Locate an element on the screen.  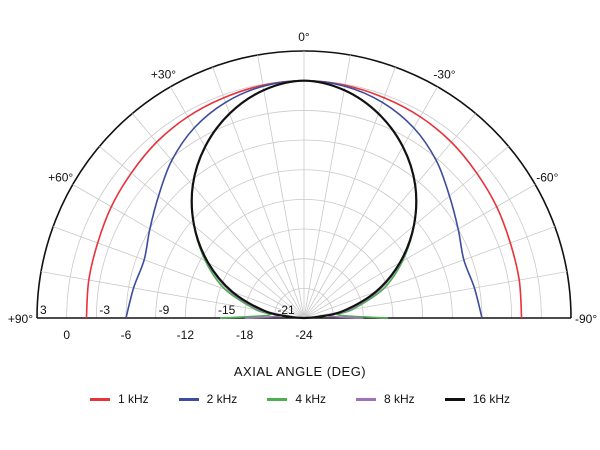
legend-item: 16 kHz is located at coordinates (477, 399).